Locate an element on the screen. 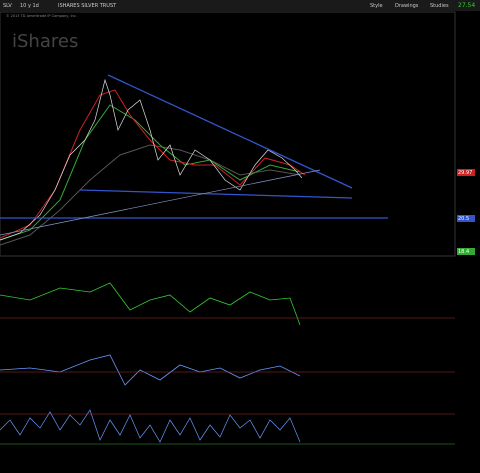  instrument-name: ISHARES SILVER TRUST is located at coordinates (87, 6).